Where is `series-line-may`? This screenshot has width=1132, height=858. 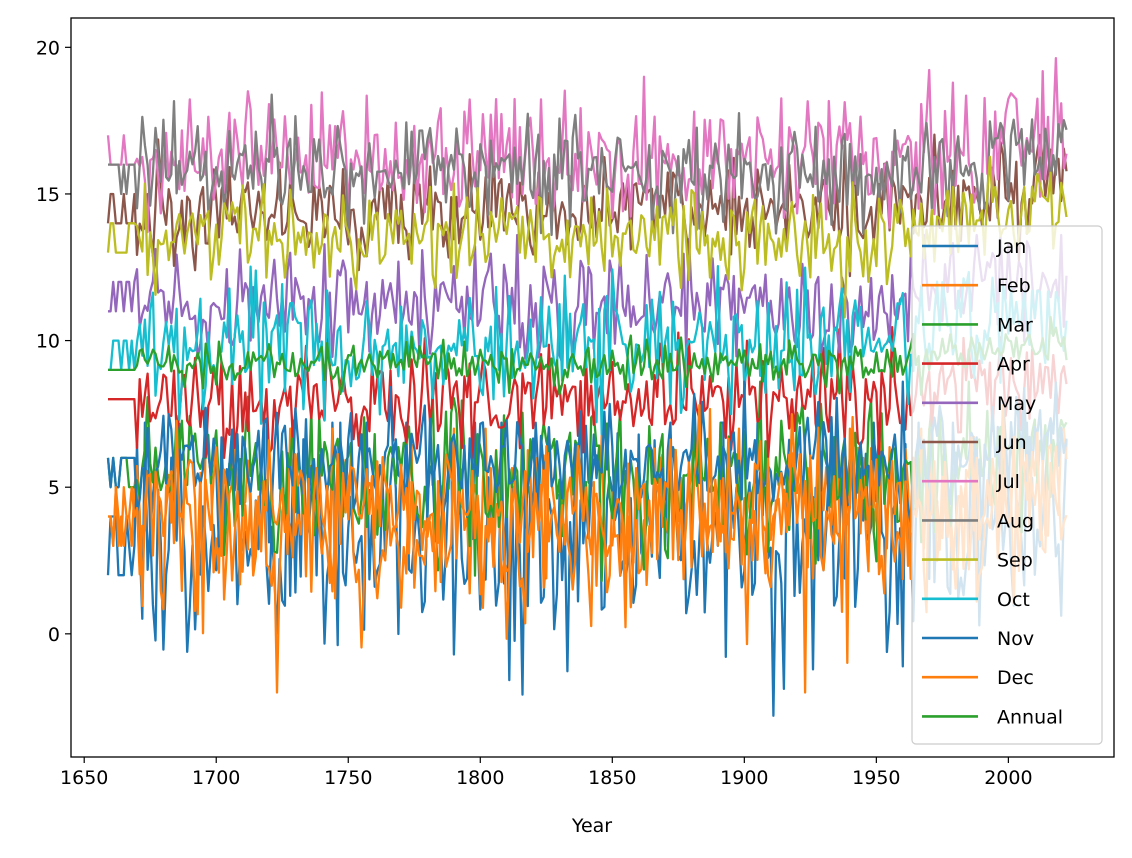 series-line-may is located at coordinates (588, 298).